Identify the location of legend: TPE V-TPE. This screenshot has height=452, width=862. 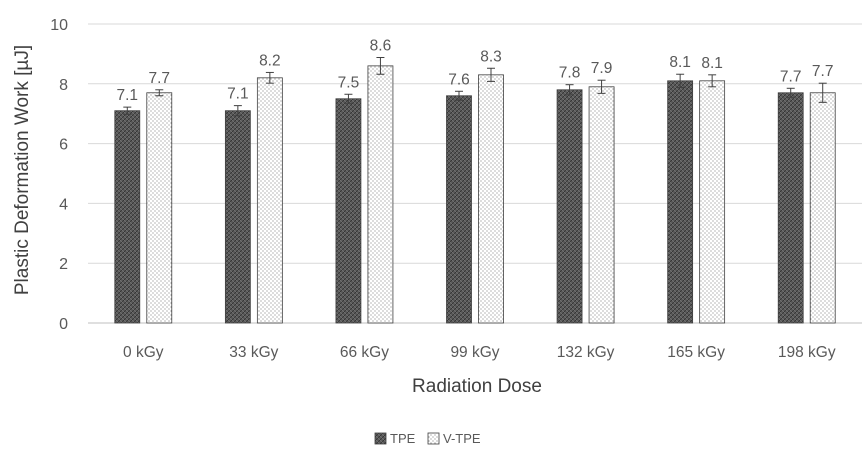
(427, 438).